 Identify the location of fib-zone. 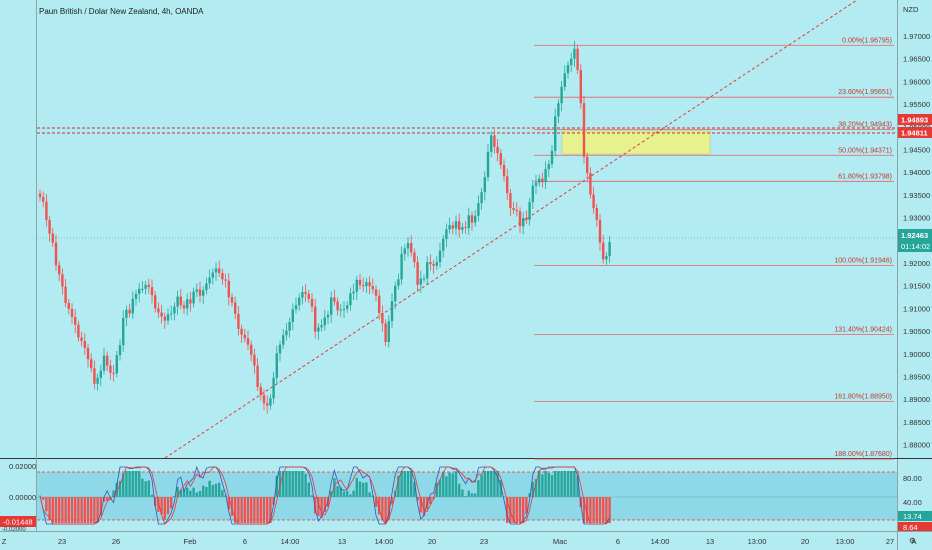
(636, 142).